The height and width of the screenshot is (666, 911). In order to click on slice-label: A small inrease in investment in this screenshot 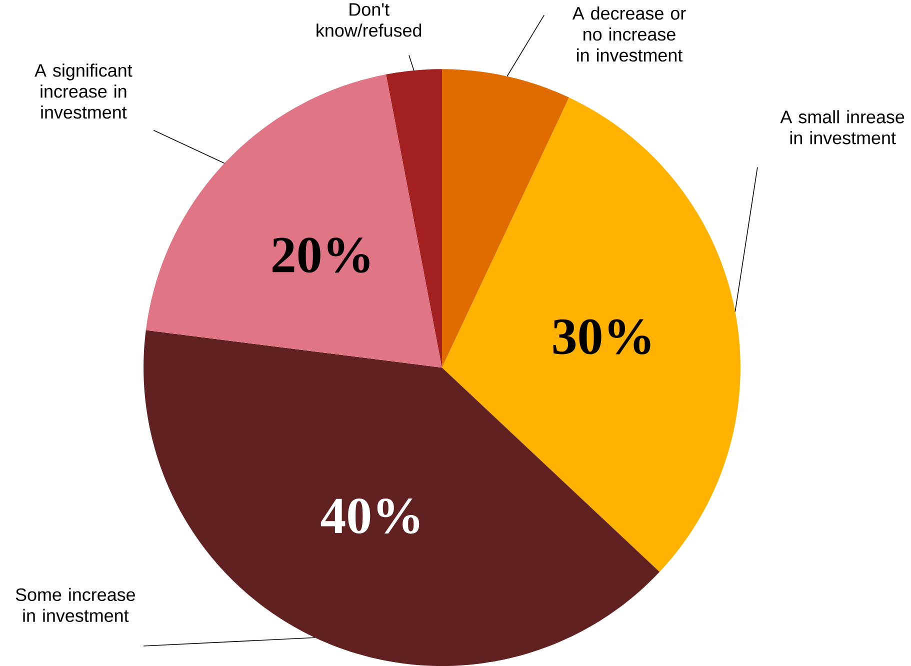, I will do `click(842, 127)`.